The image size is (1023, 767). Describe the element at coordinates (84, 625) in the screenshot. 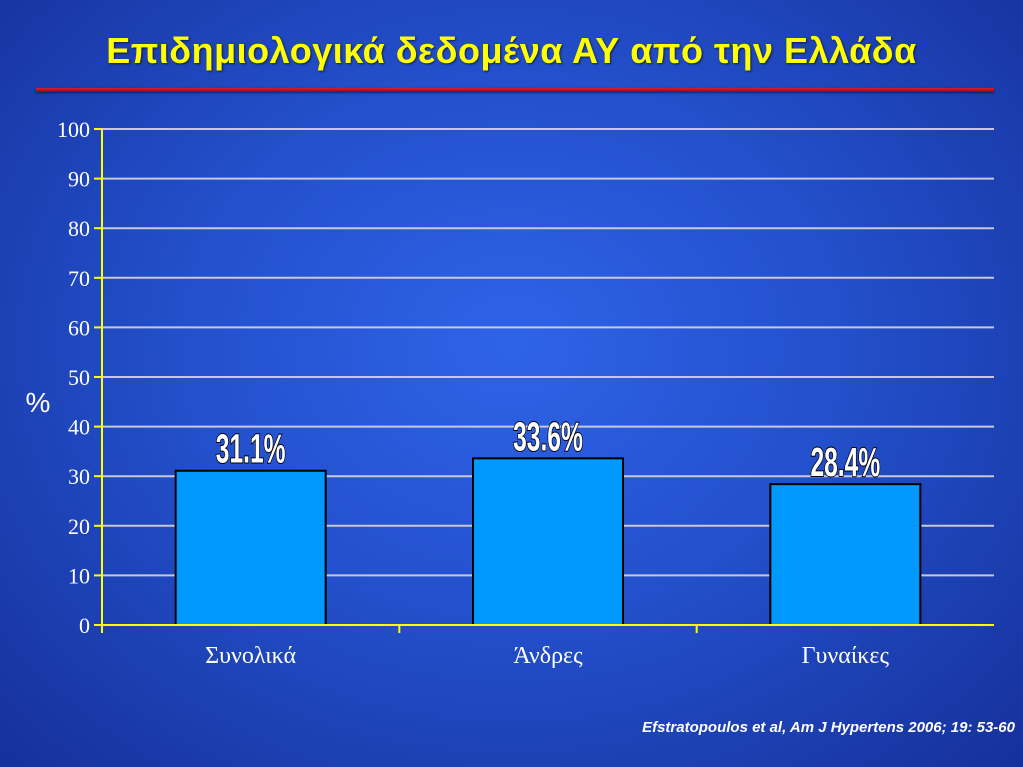

I see `y-tick-label: 0` at that location.